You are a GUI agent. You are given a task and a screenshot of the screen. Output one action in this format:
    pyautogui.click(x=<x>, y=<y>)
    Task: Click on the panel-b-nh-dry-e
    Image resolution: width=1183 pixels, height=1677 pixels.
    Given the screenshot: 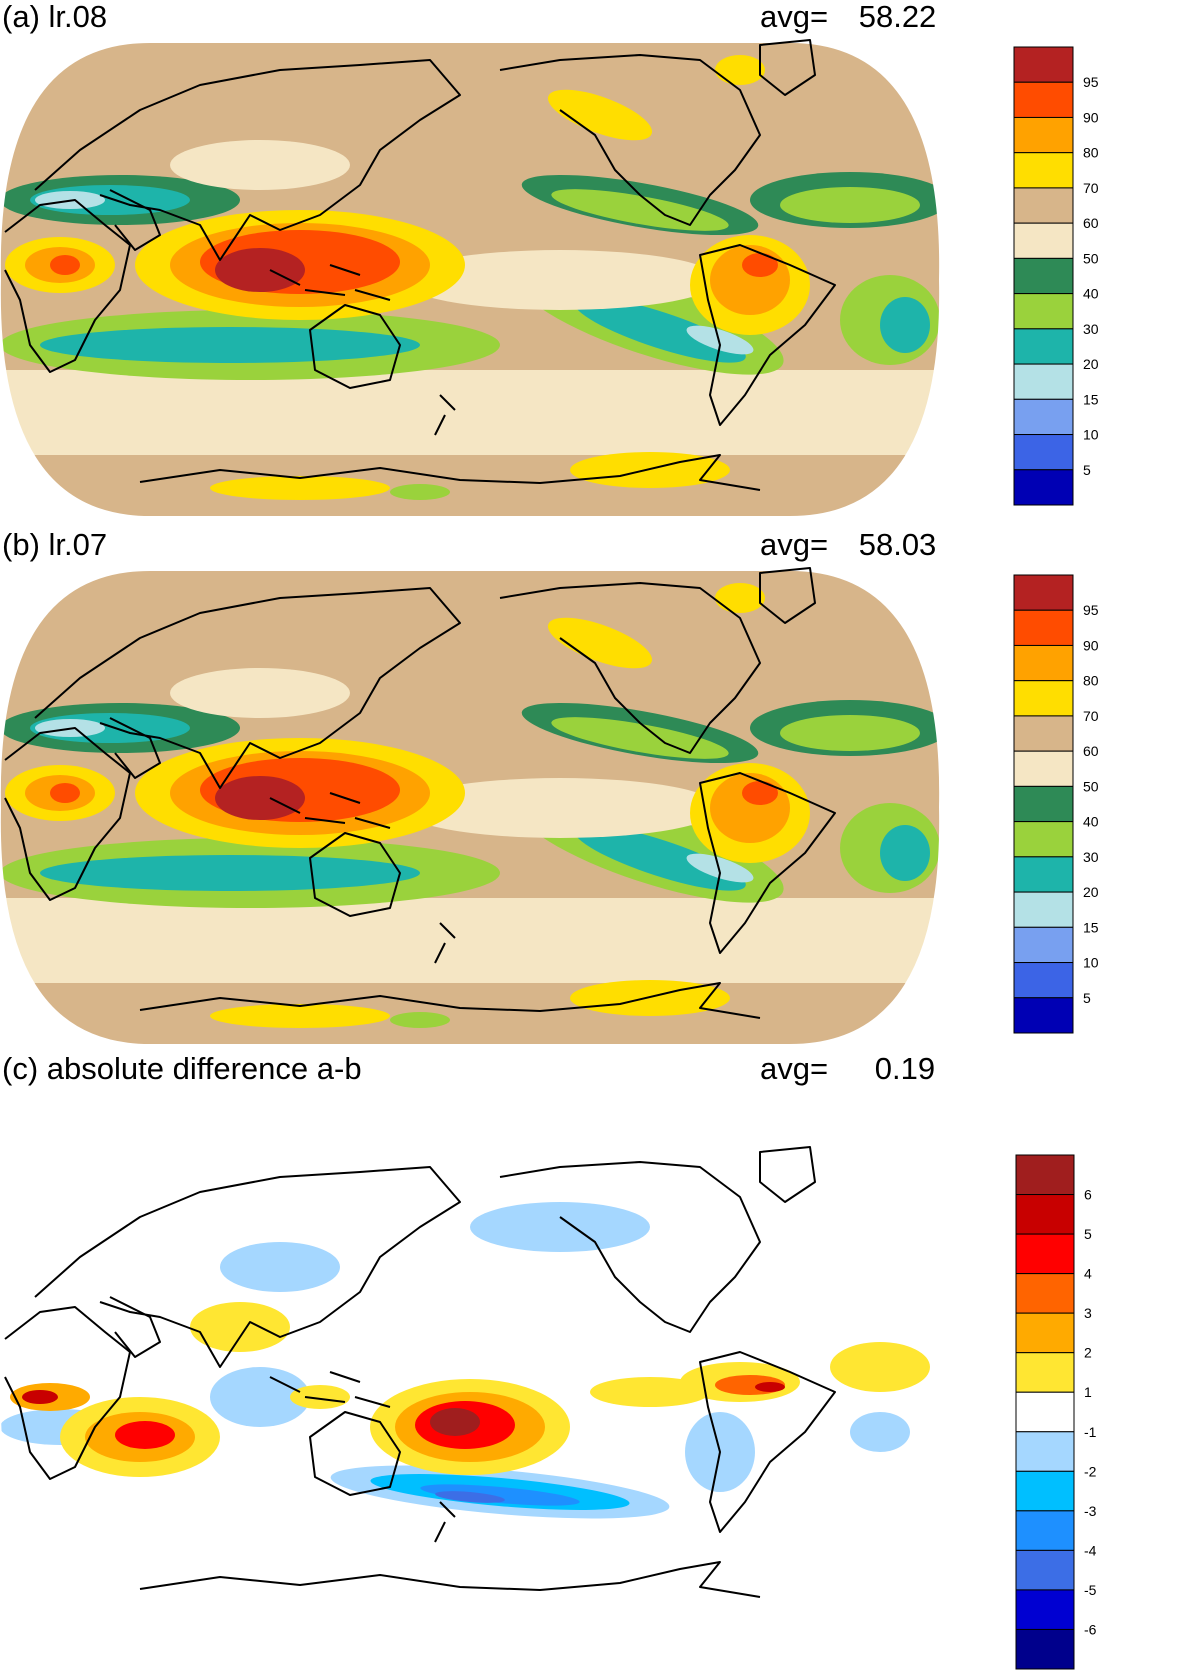 What is the action you would take?
    pyautogui.click(x=640, y=738)
    